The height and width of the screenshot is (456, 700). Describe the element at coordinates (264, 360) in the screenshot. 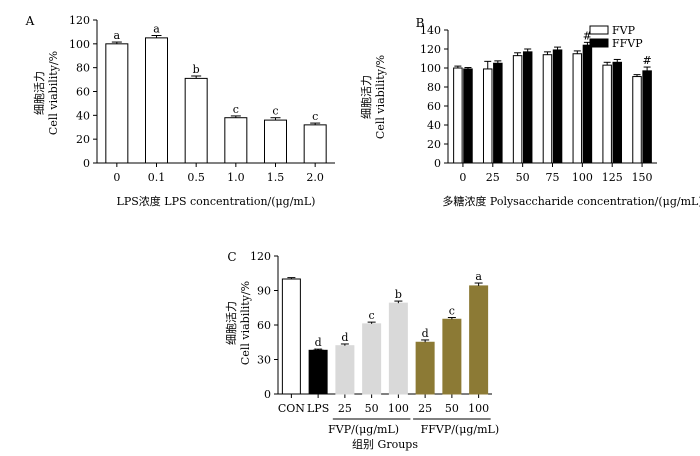

I see `y-tick-label: 30` at that location.